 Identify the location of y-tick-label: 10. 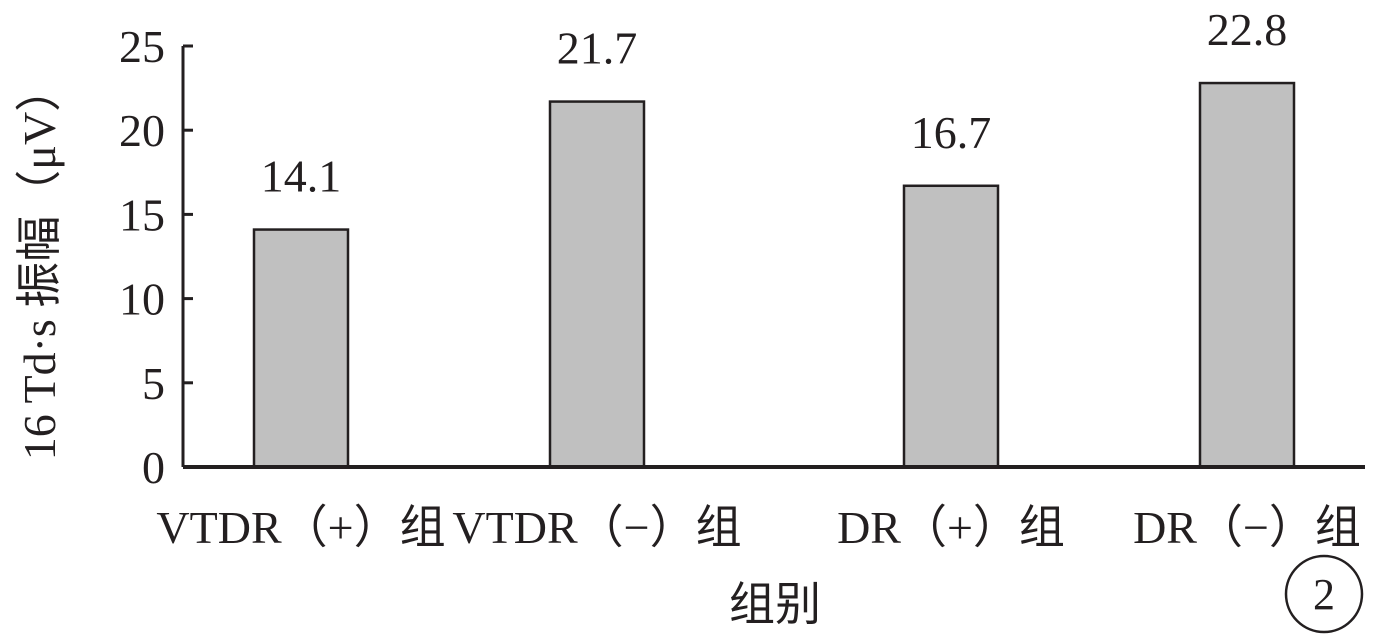
(142, 299).